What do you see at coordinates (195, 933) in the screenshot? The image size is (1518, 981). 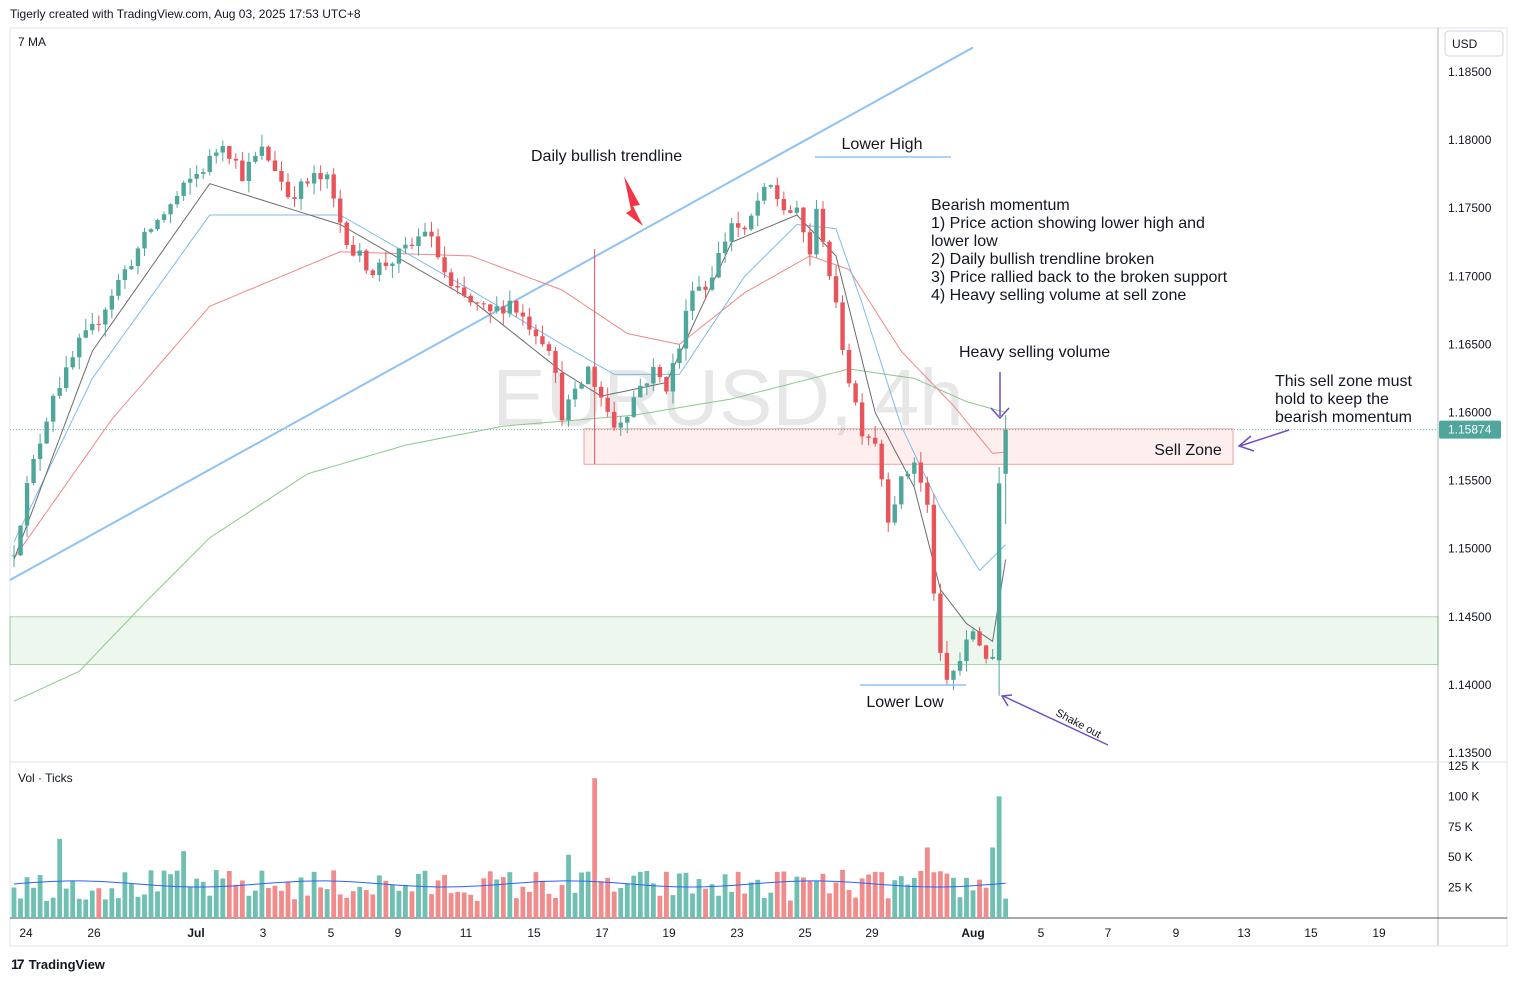 I see `time-tick-label: Jul` at bounding box center [195, 933].